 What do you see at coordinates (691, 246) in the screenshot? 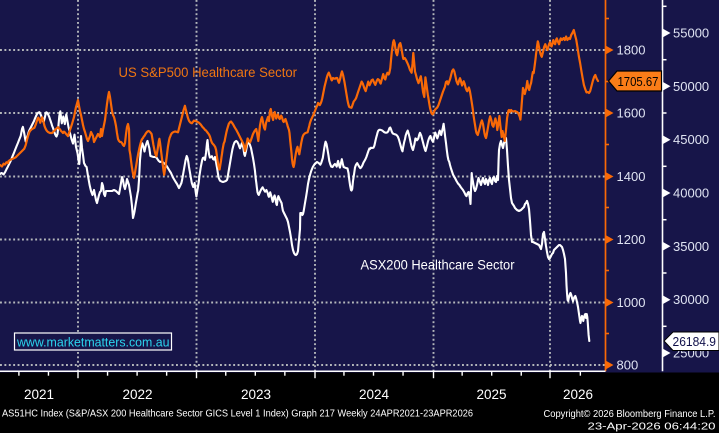
I see `svg-text: 35000` at bounding box center [691, 246].